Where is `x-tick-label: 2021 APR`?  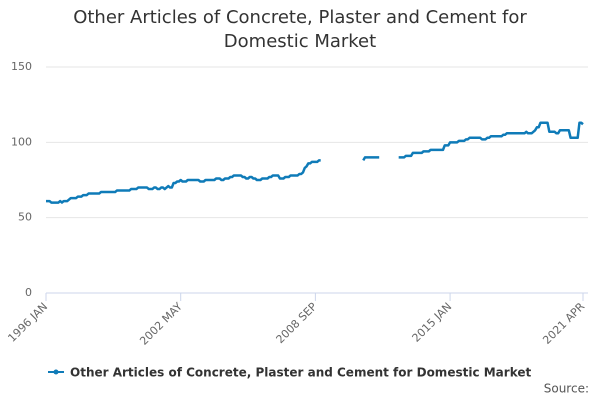 x-tick-label: 2021 APR is located at coordinates (563, 323).